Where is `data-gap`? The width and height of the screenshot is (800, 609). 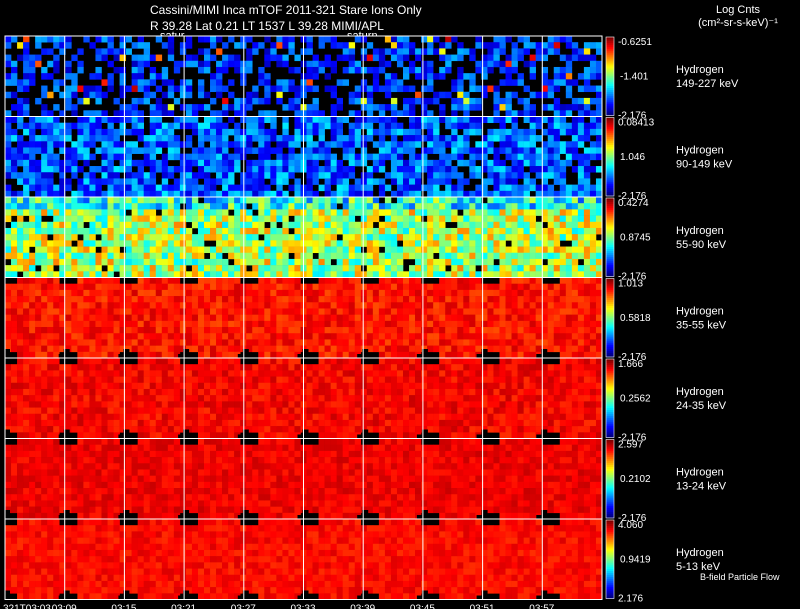
data-gap is located at coordinates (365, 356).